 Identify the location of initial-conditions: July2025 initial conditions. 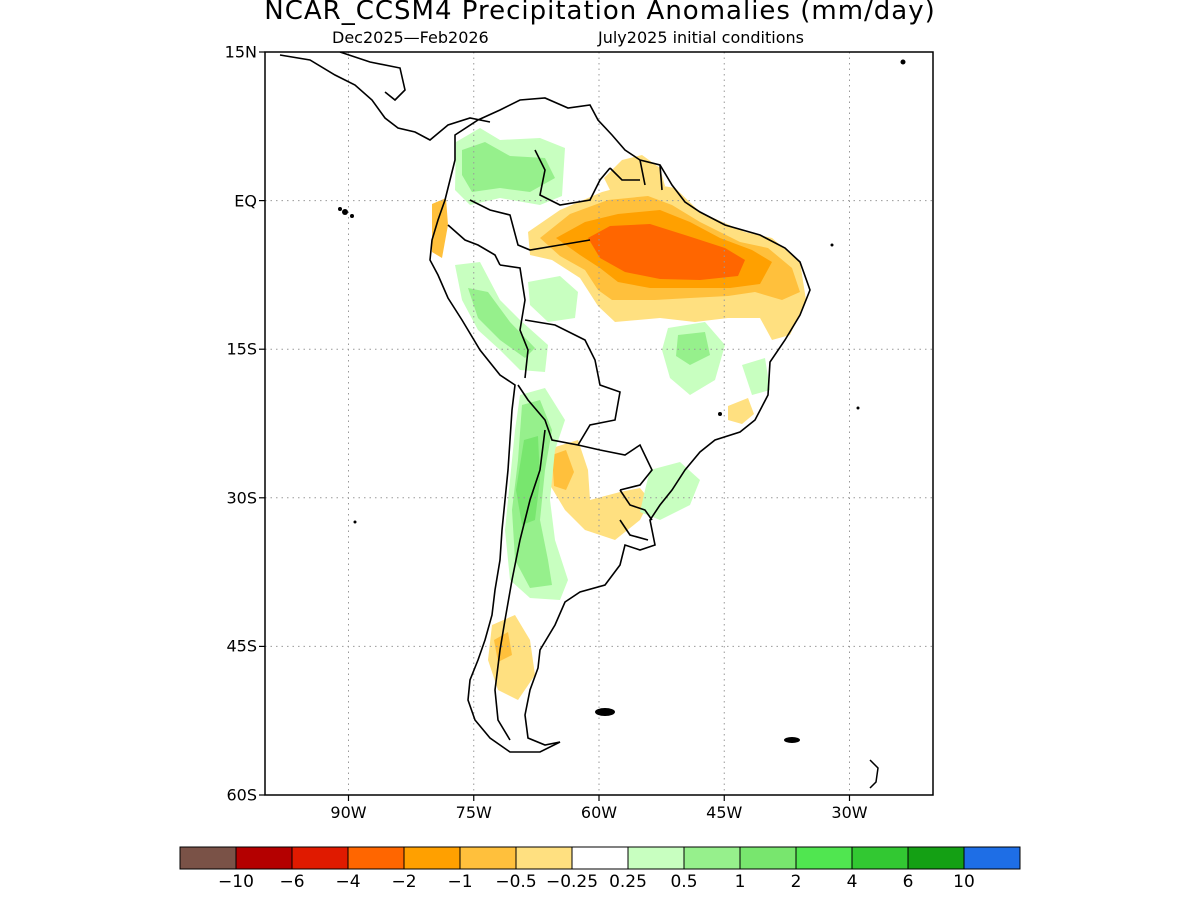
(701, 37).